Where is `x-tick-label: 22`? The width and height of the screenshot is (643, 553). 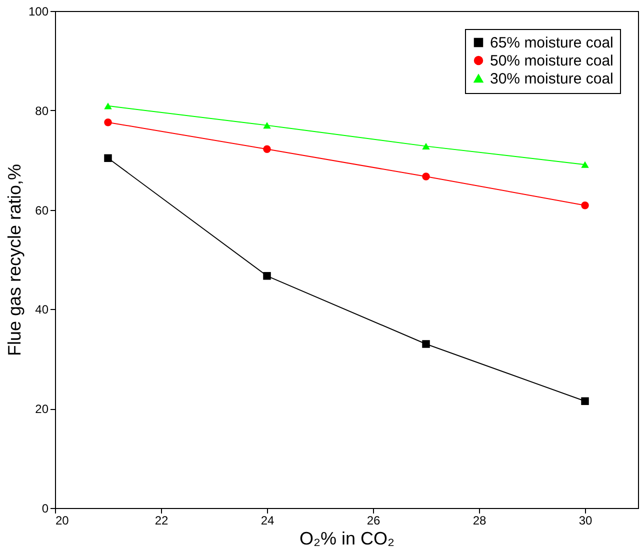
x-tick-label: 22 is located at coordinates (161, 521).